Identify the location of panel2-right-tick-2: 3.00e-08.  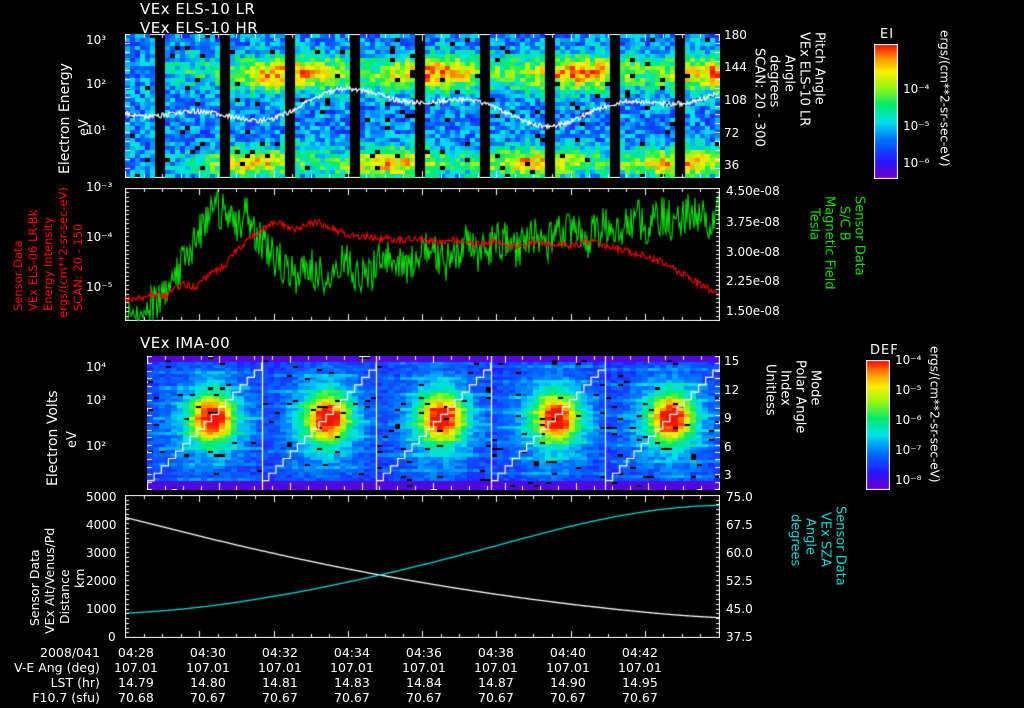
(753, 252).